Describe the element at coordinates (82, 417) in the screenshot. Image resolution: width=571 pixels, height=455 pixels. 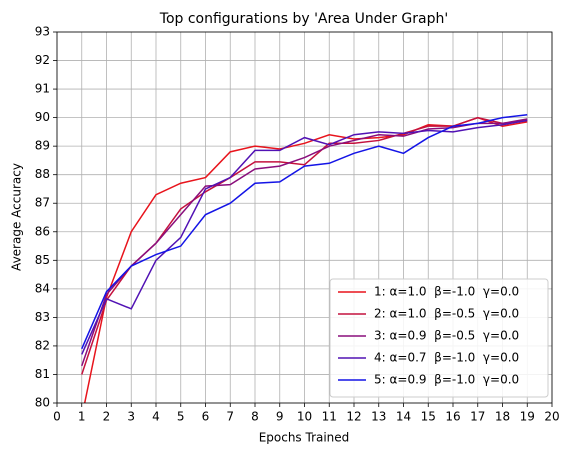
I see `x-tick-label: 1` at that location.